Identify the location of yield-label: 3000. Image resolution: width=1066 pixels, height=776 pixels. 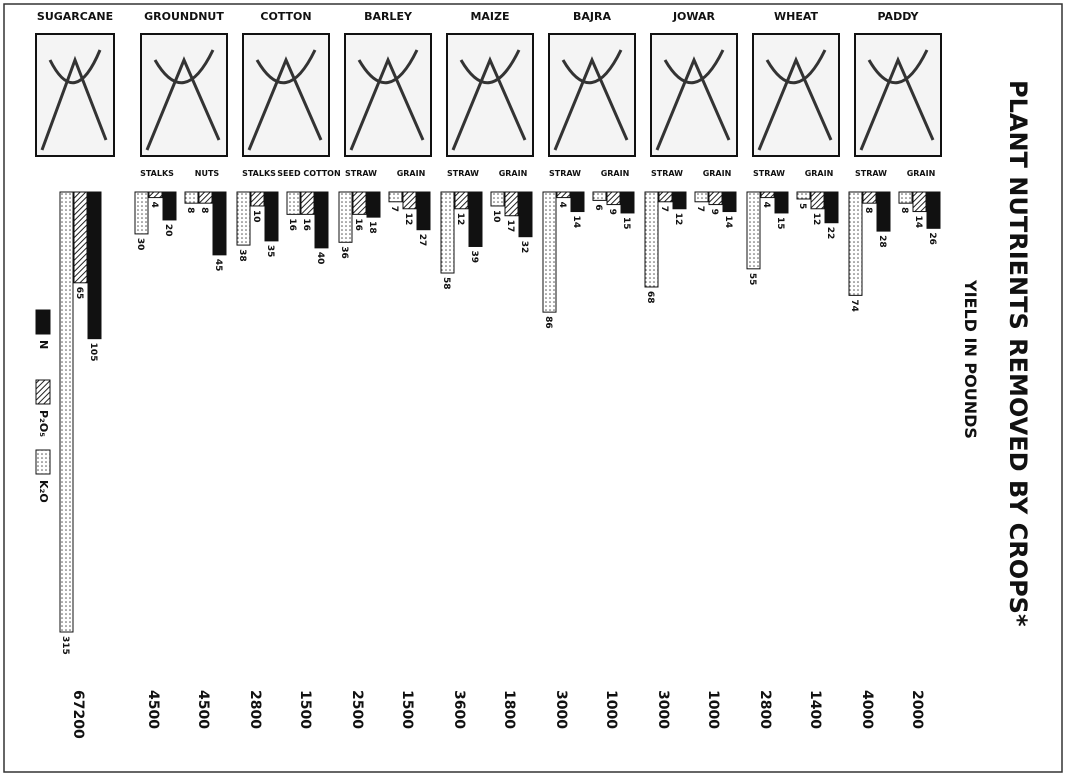
(561, 709).